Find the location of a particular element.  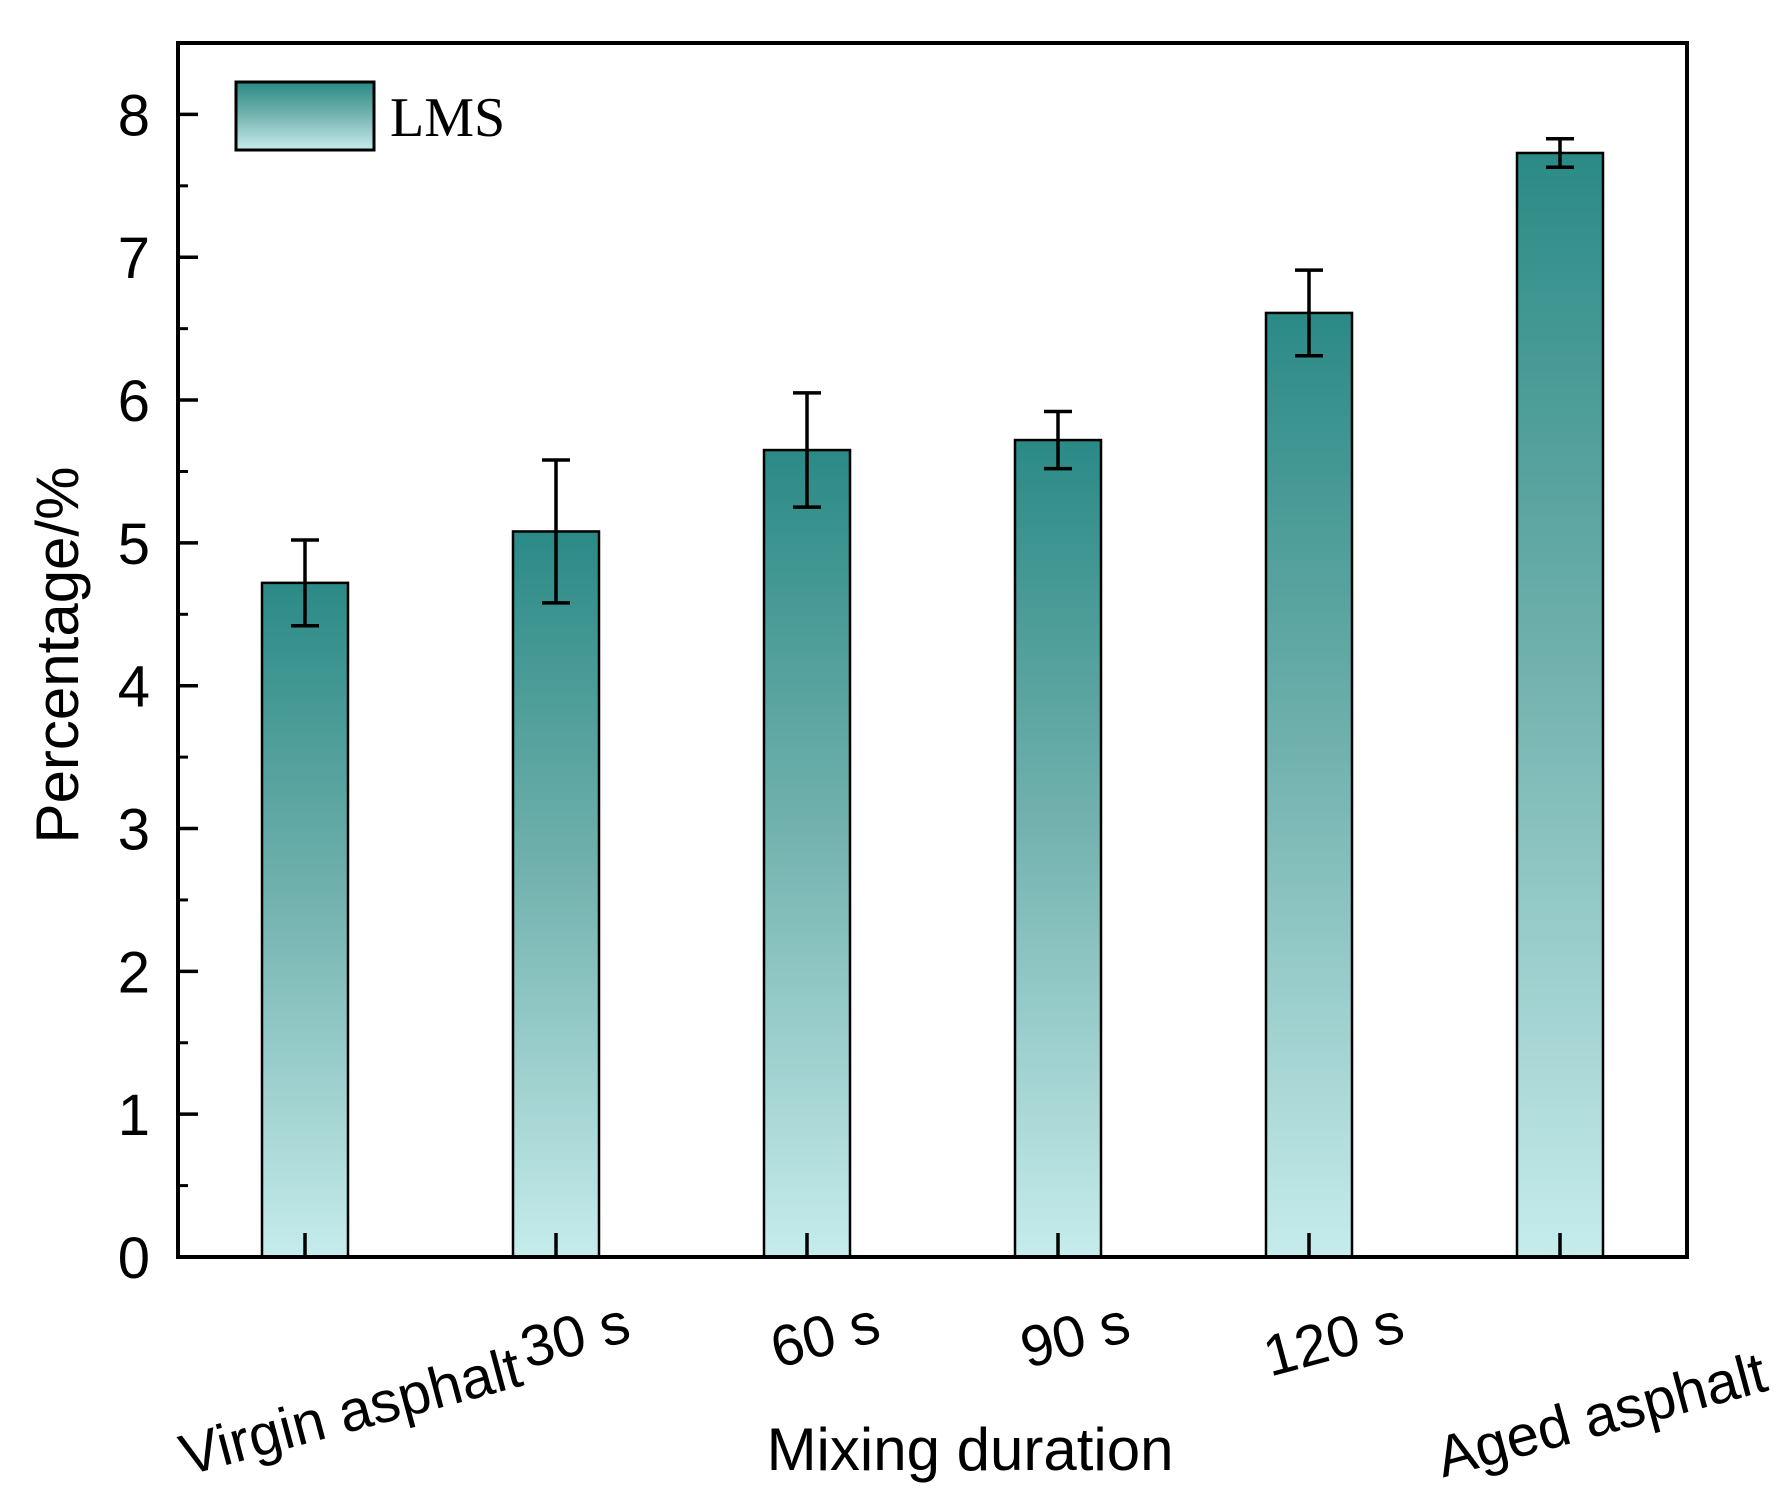

x-tick-label-3: 60 s is located at coordinates (825, 1335).